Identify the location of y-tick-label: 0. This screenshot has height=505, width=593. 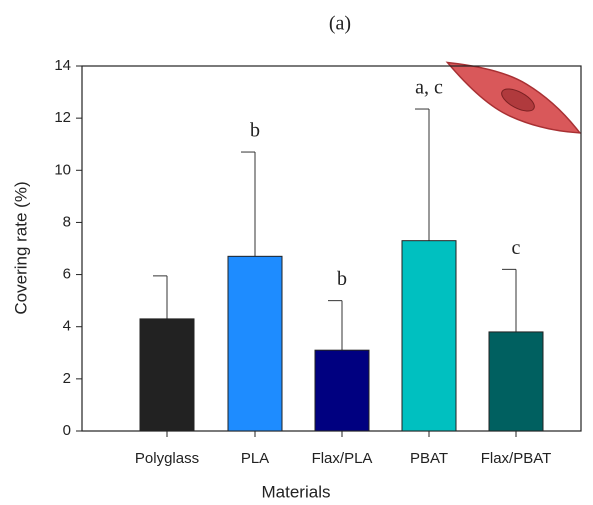
(67, 430).